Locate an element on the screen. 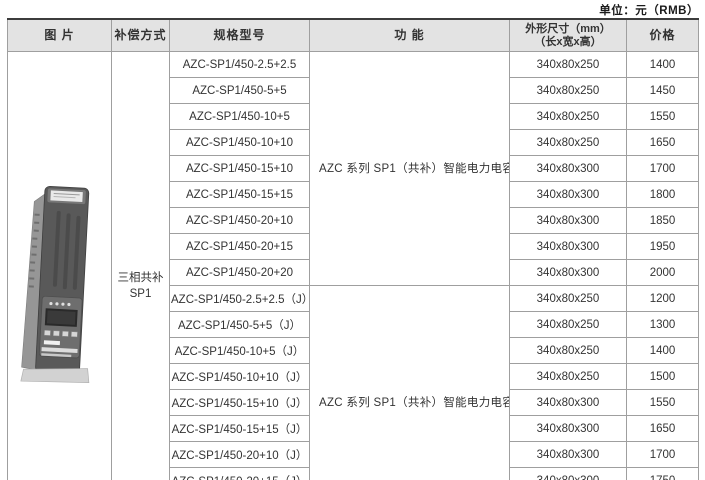 The height and width of the screenshot is (480, 705). model-cell: AZC-SP1/450-20+20 is located at coordinates (239, 272).